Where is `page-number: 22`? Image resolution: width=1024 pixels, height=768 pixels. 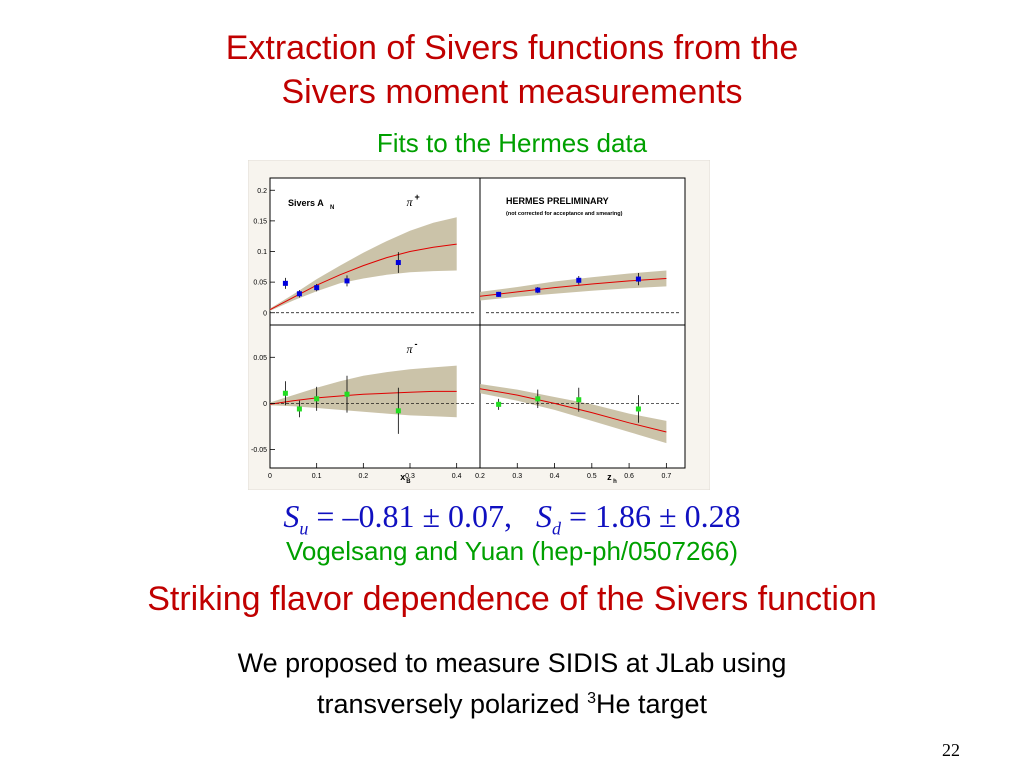 page-number: 22 is located at coordinates (951, 750).